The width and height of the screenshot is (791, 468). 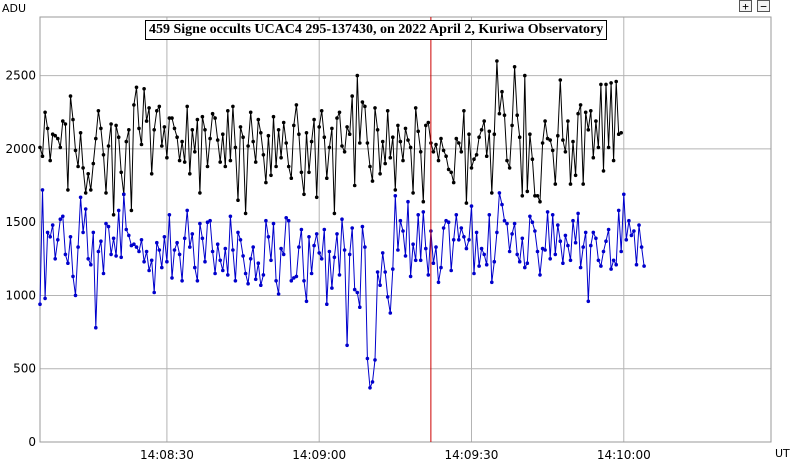 I want to click on x-axis-label: UT, so click(x=782, y=453).